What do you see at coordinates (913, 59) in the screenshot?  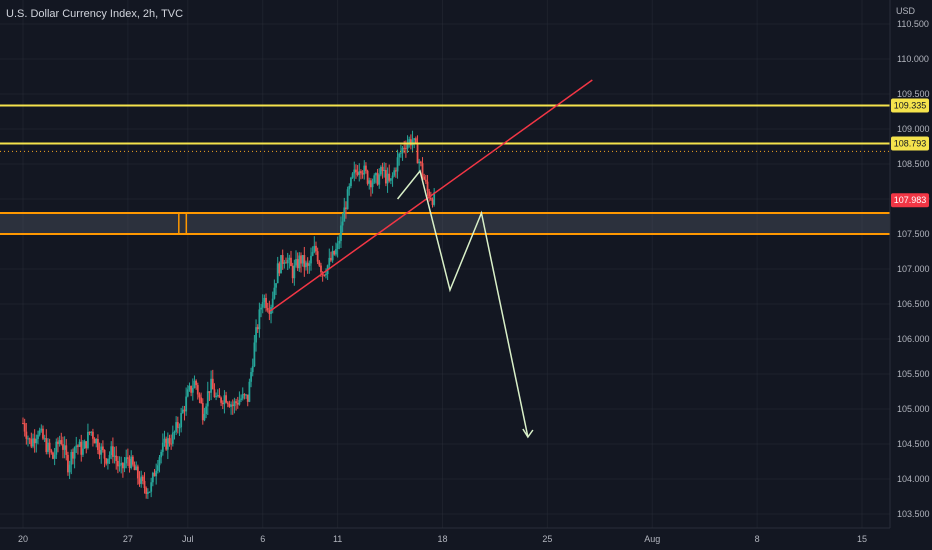 I see `y-tick-label: 110.000` at bounding box center [913, 59].